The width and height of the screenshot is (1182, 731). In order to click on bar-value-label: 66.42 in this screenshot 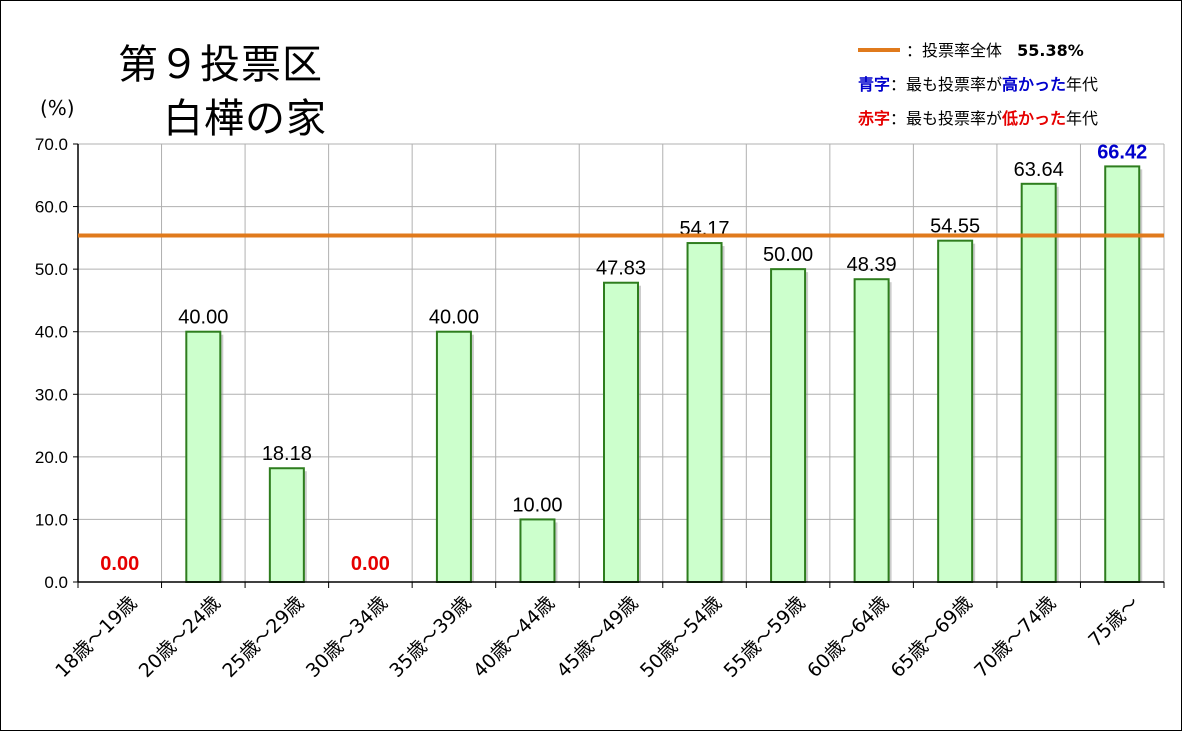, I will do `click(1122, 152)`.